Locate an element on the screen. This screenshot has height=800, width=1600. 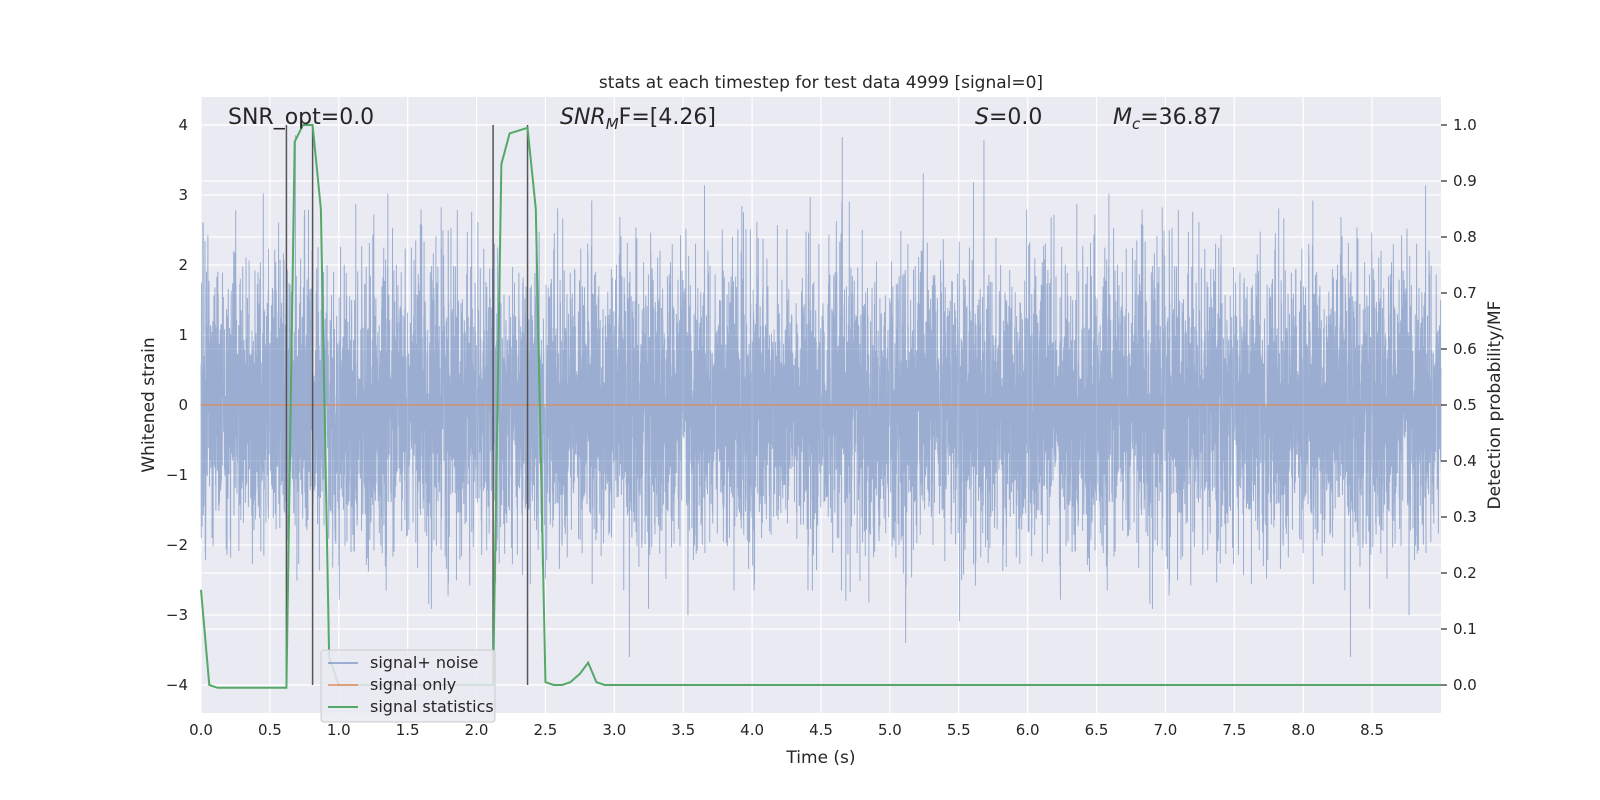
y-tick-label-1: 3 is located at coordinates (183, 195).